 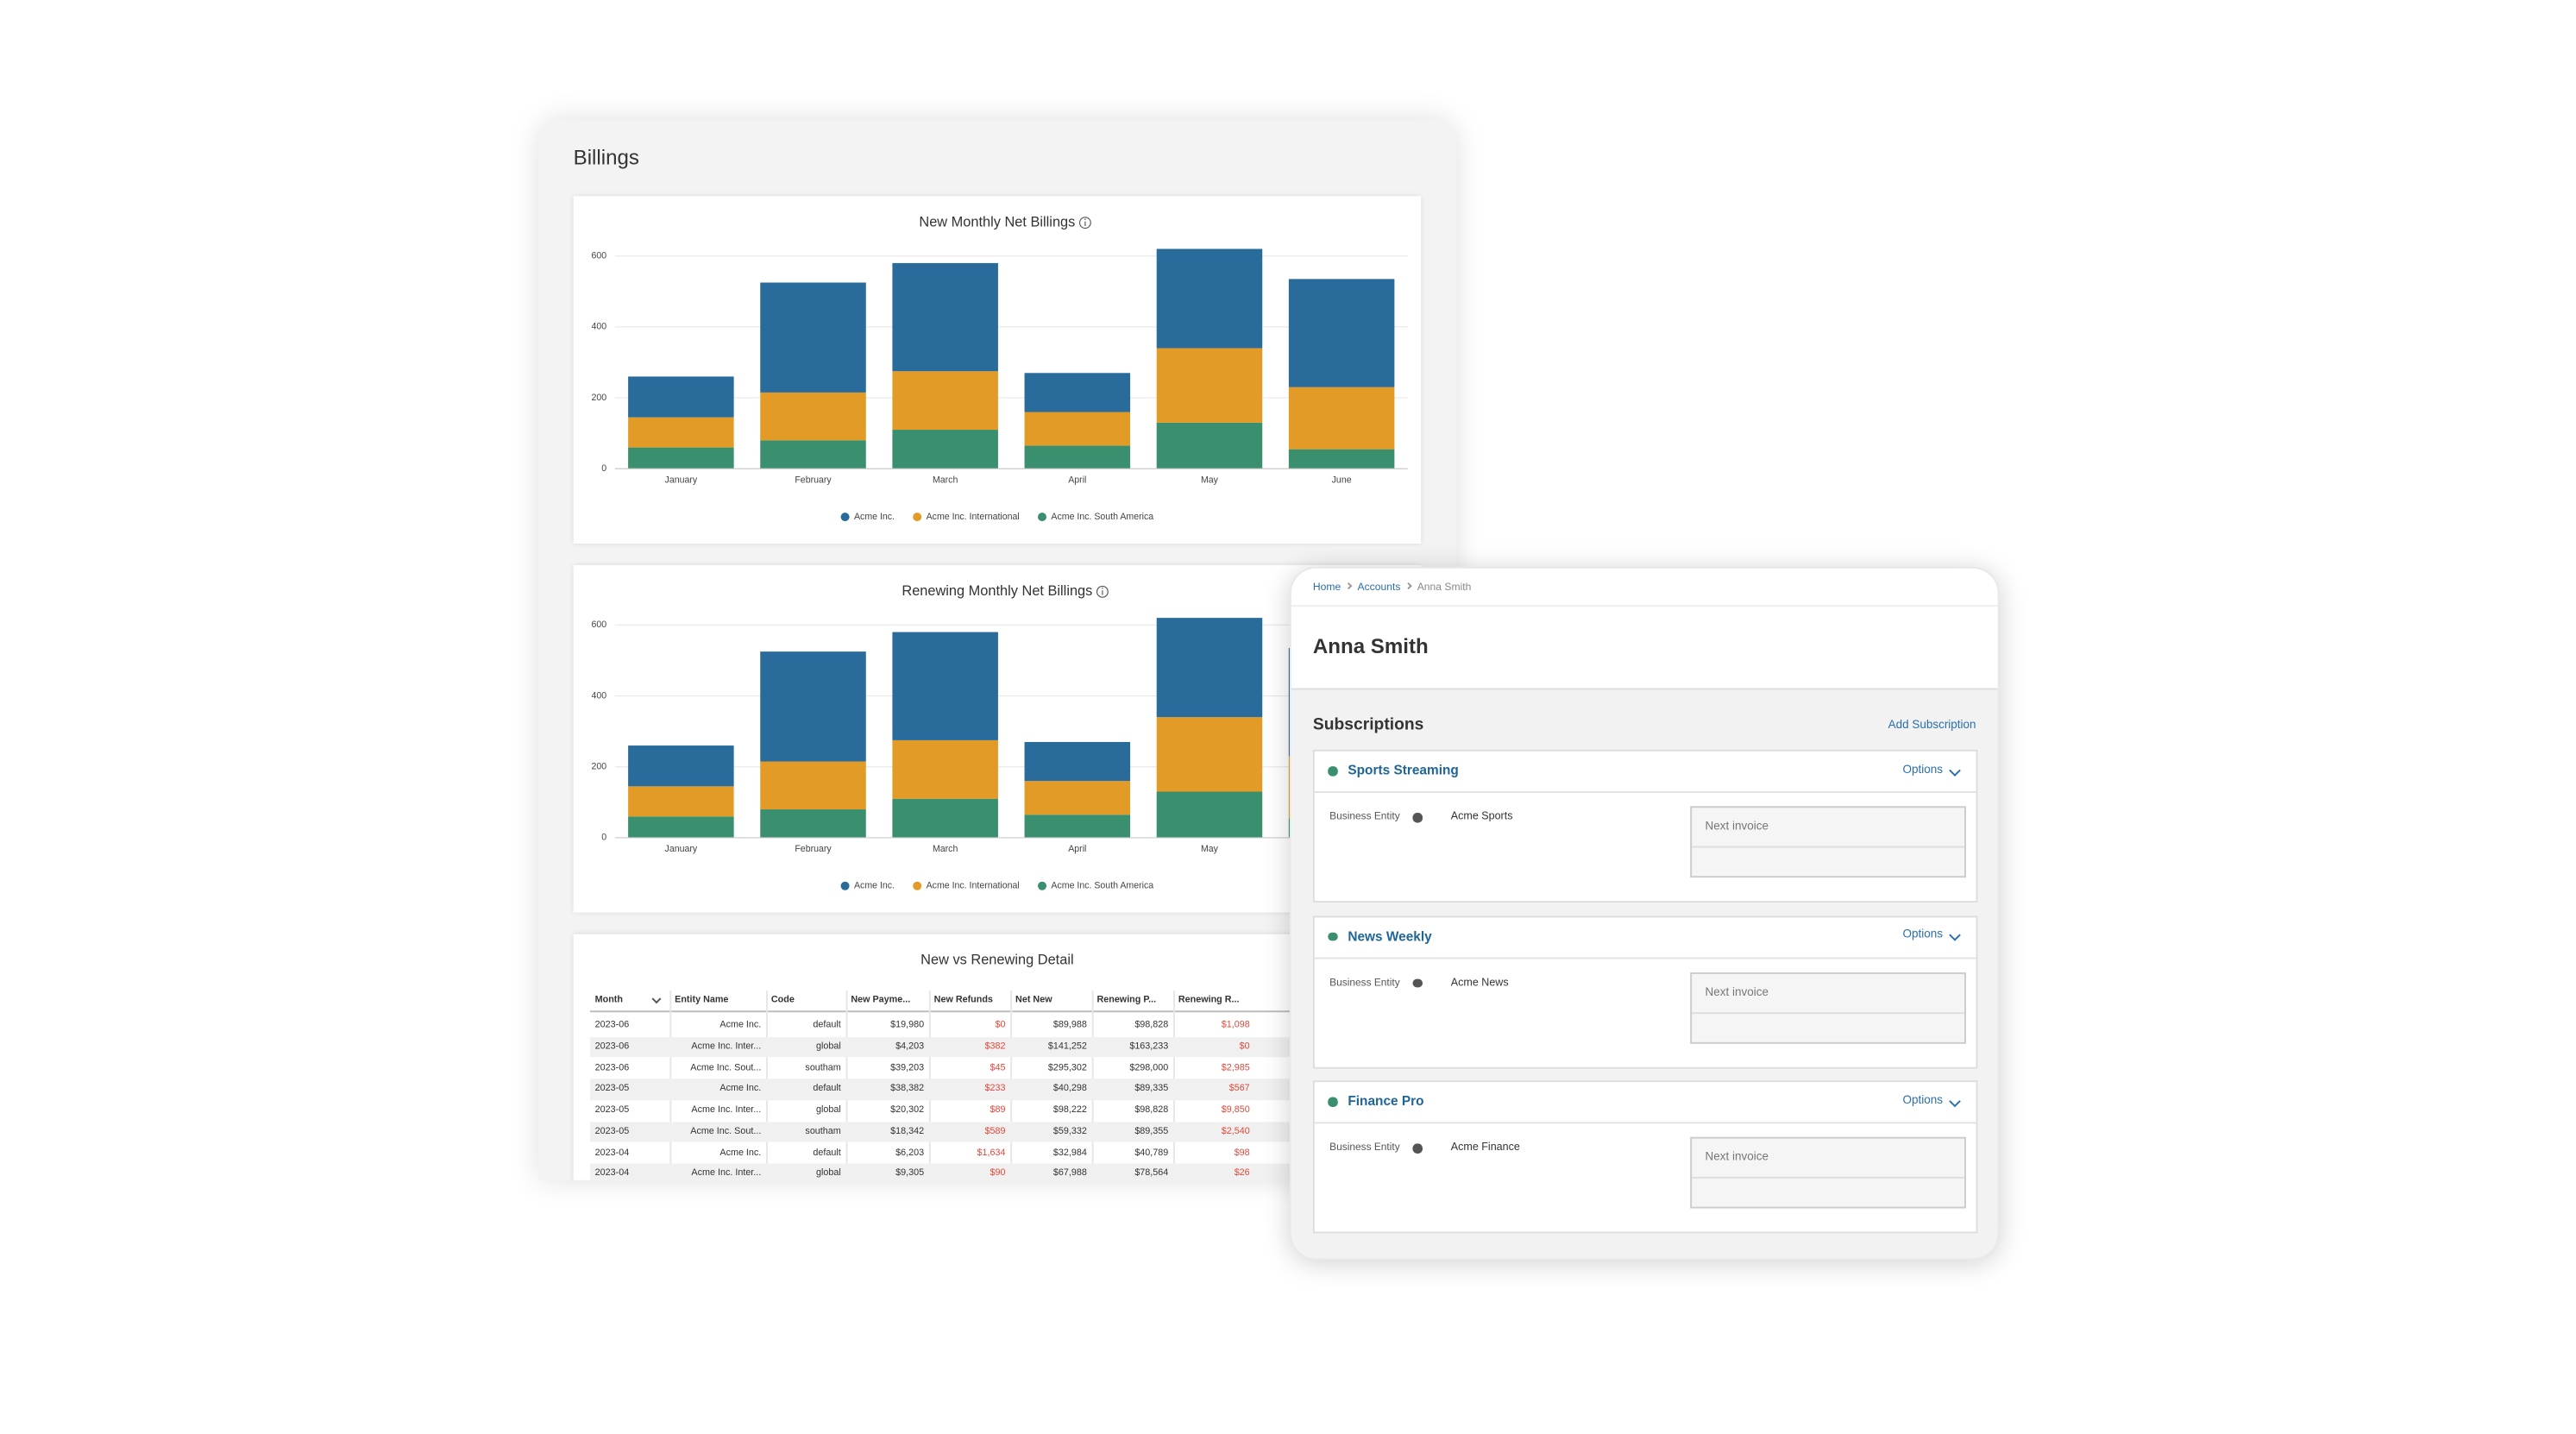 What do you see at coordinates (907, 1111) in the screenshot?
I see `table-cell: $20,302` at bounding box center [907, 1111].